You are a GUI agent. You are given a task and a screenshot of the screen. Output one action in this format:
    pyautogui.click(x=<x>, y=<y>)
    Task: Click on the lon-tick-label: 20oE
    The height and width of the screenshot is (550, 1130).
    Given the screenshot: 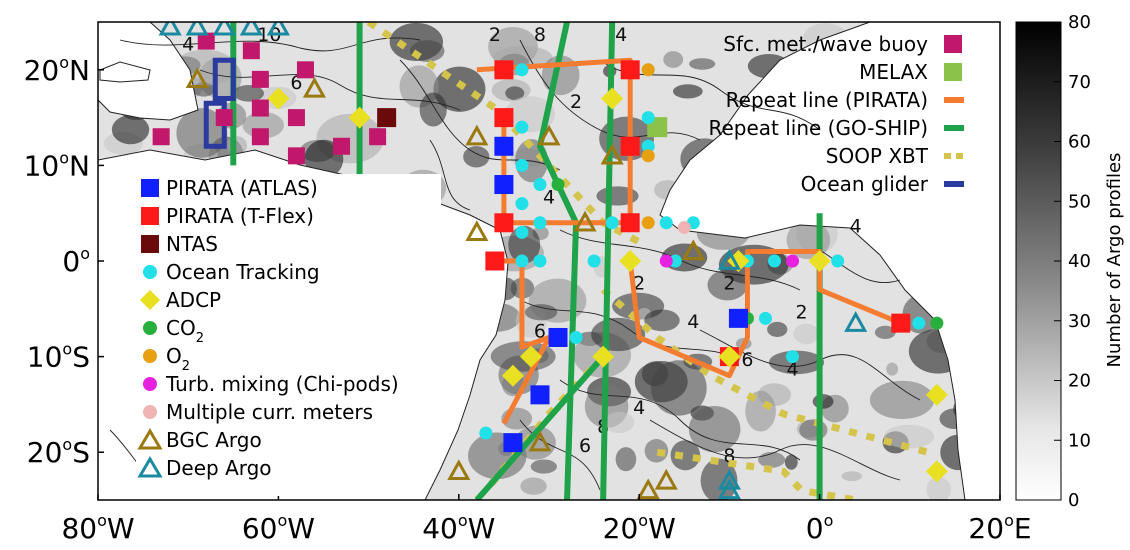 What is the action you would take?
    pyautogui.click(x=999, y=528)
    